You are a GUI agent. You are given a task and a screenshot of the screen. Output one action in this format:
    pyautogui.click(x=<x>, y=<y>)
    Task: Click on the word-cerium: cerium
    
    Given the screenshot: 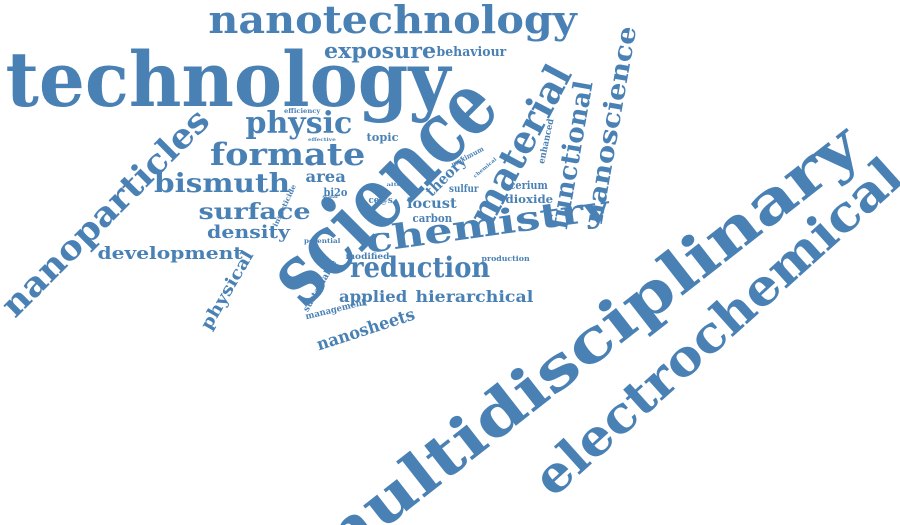 What is the action you would take?
    pyautogui.click(x=528, y=185)
    